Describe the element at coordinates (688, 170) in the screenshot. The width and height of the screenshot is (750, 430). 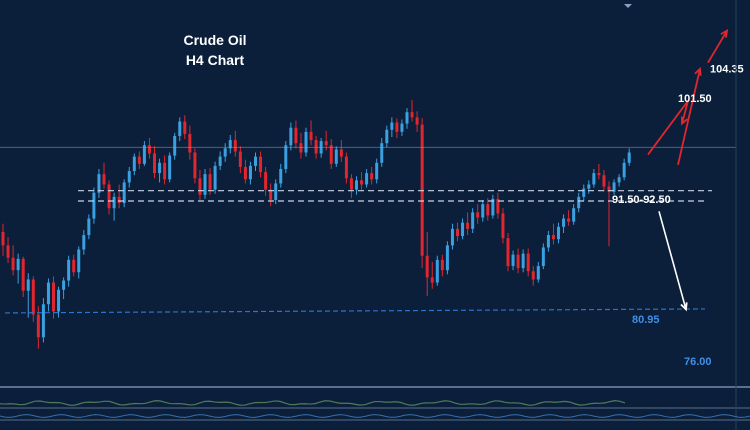
I see `arrows-layer` at that location.